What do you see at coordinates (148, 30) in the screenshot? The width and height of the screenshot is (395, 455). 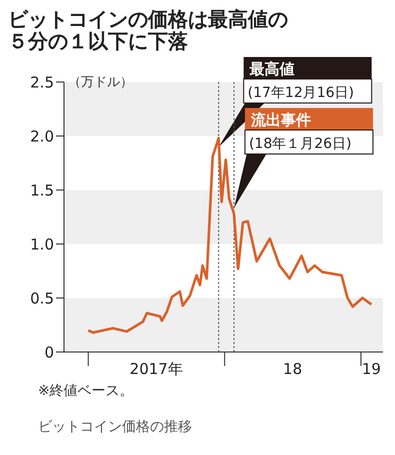 I see `chart-title: ビットコインの価格は最高値の５分の１以下に下落` at bounding box center [148, 30].